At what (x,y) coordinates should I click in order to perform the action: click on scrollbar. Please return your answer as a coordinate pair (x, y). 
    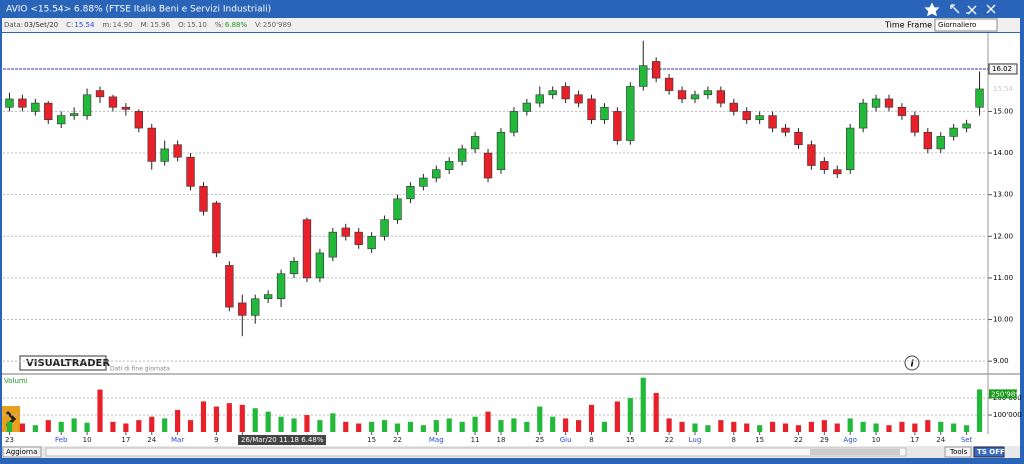
    Looking at the image, I should click on (476, 452).